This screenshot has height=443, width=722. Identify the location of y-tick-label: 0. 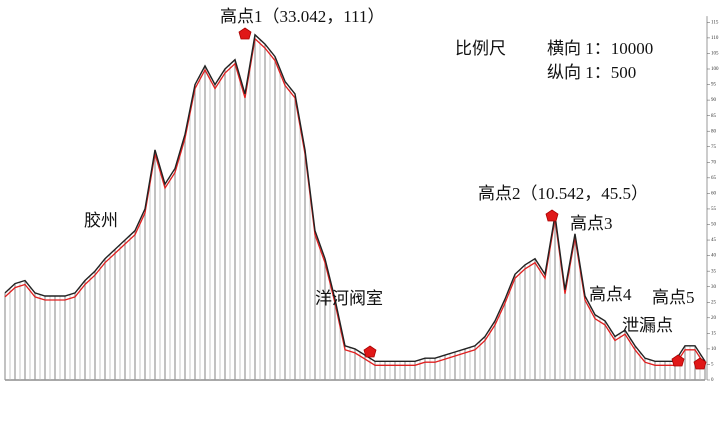
(712, 380).